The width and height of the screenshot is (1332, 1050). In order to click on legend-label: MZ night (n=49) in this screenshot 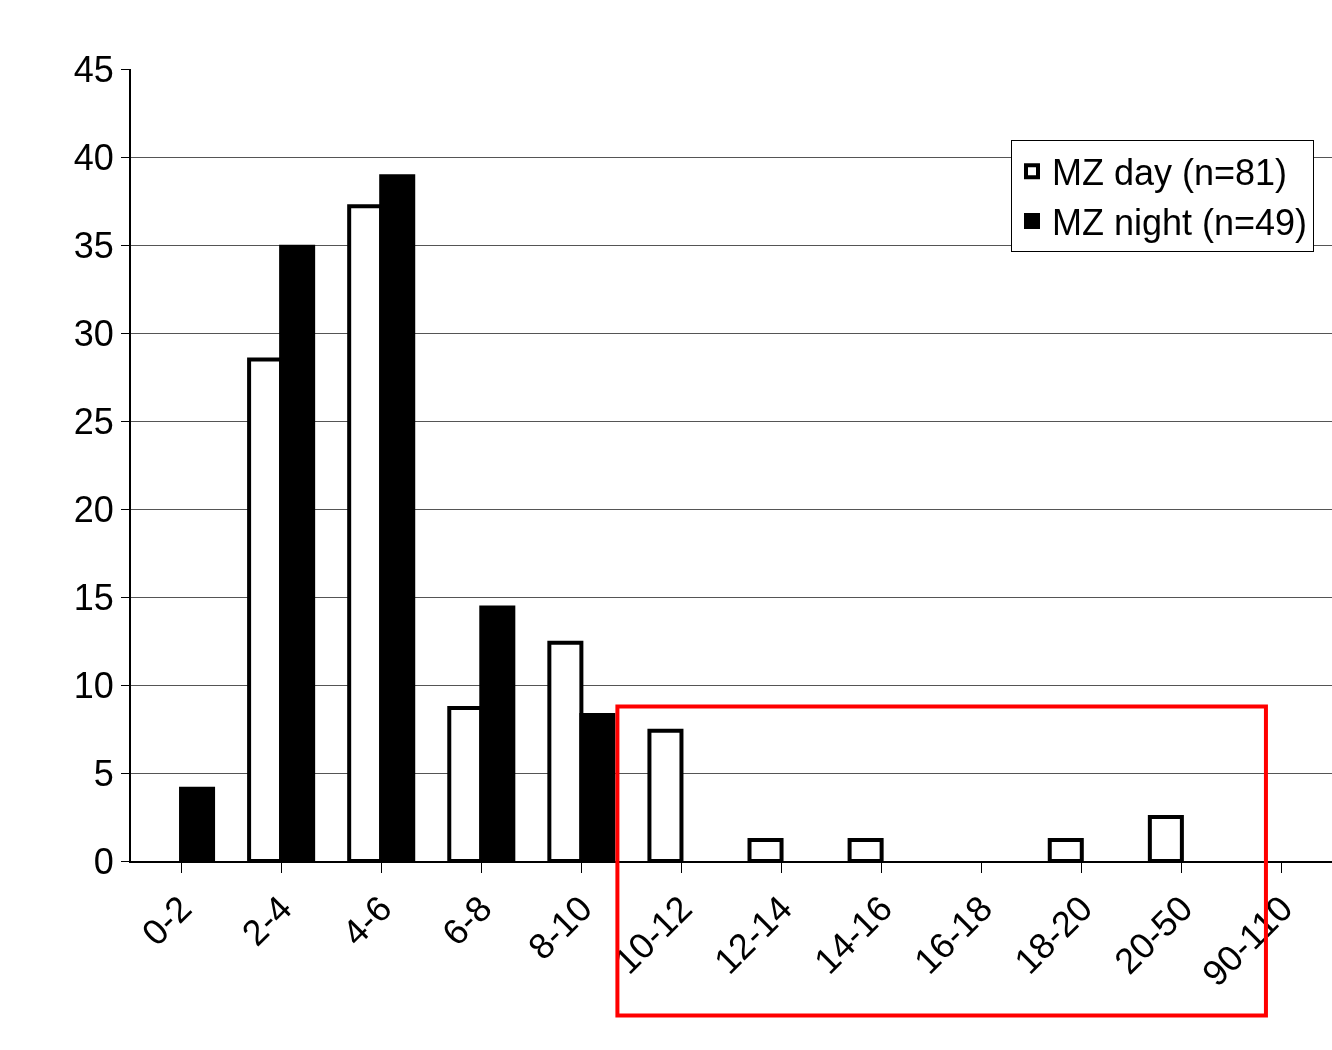, I will do `click(1179, 223)`.